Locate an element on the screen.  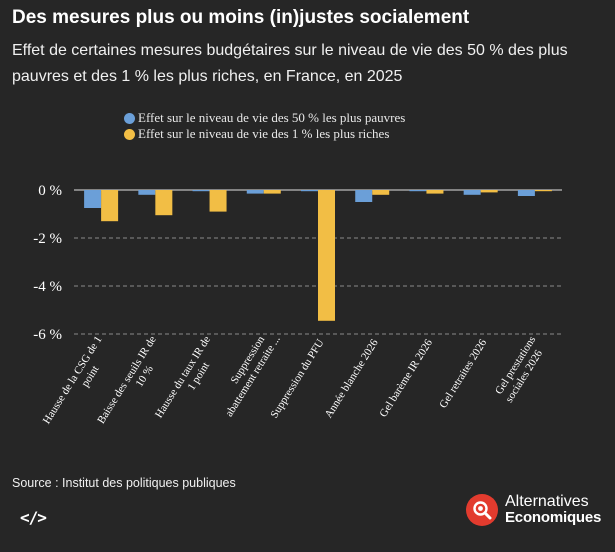
x-tick-label: Hausse du taux IR de1 point is located at coordinates (188, 380).